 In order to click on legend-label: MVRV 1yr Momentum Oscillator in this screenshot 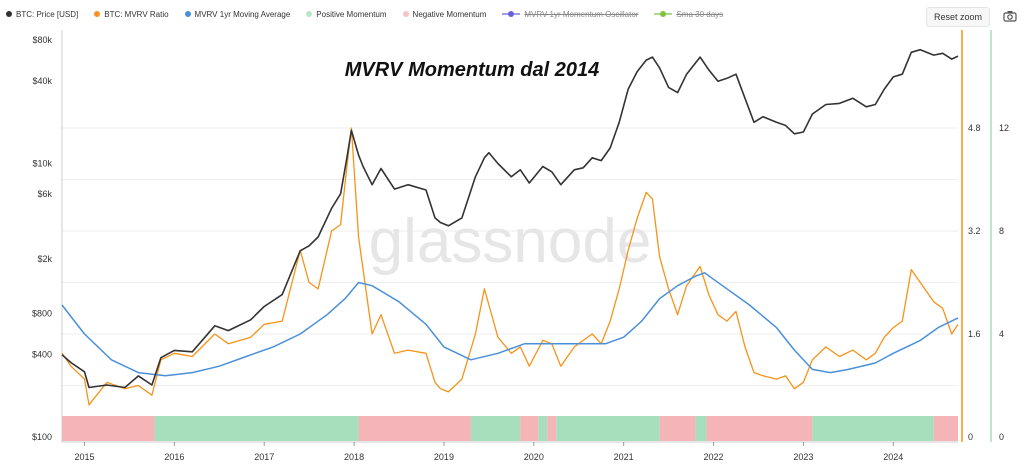, I will do `click(581, 14)`.